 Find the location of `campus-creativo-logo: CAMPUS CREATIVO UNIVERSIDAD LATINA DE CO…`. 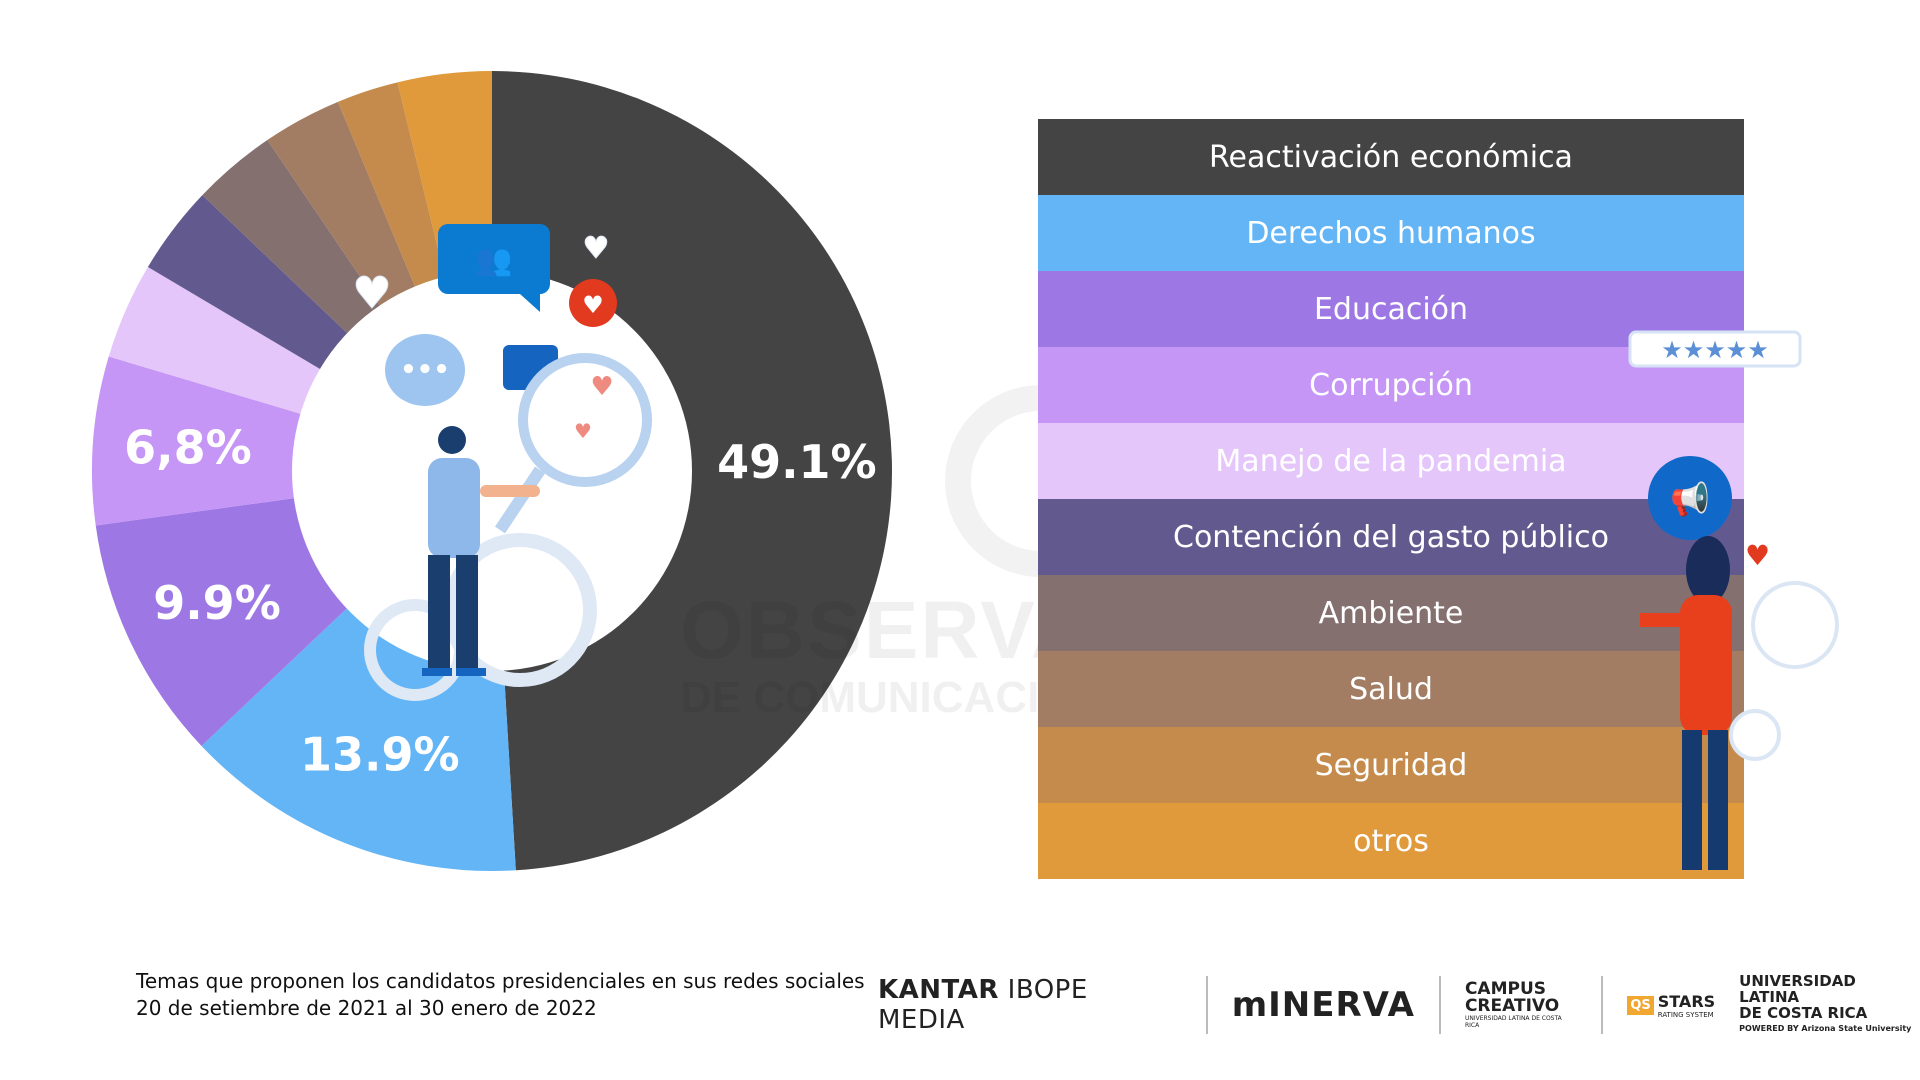

campus-creativo-logo: CAMPUS CREATIVO UNIVERSIDAD LATINA DE CO… is located at coordinates (1520, 1004).